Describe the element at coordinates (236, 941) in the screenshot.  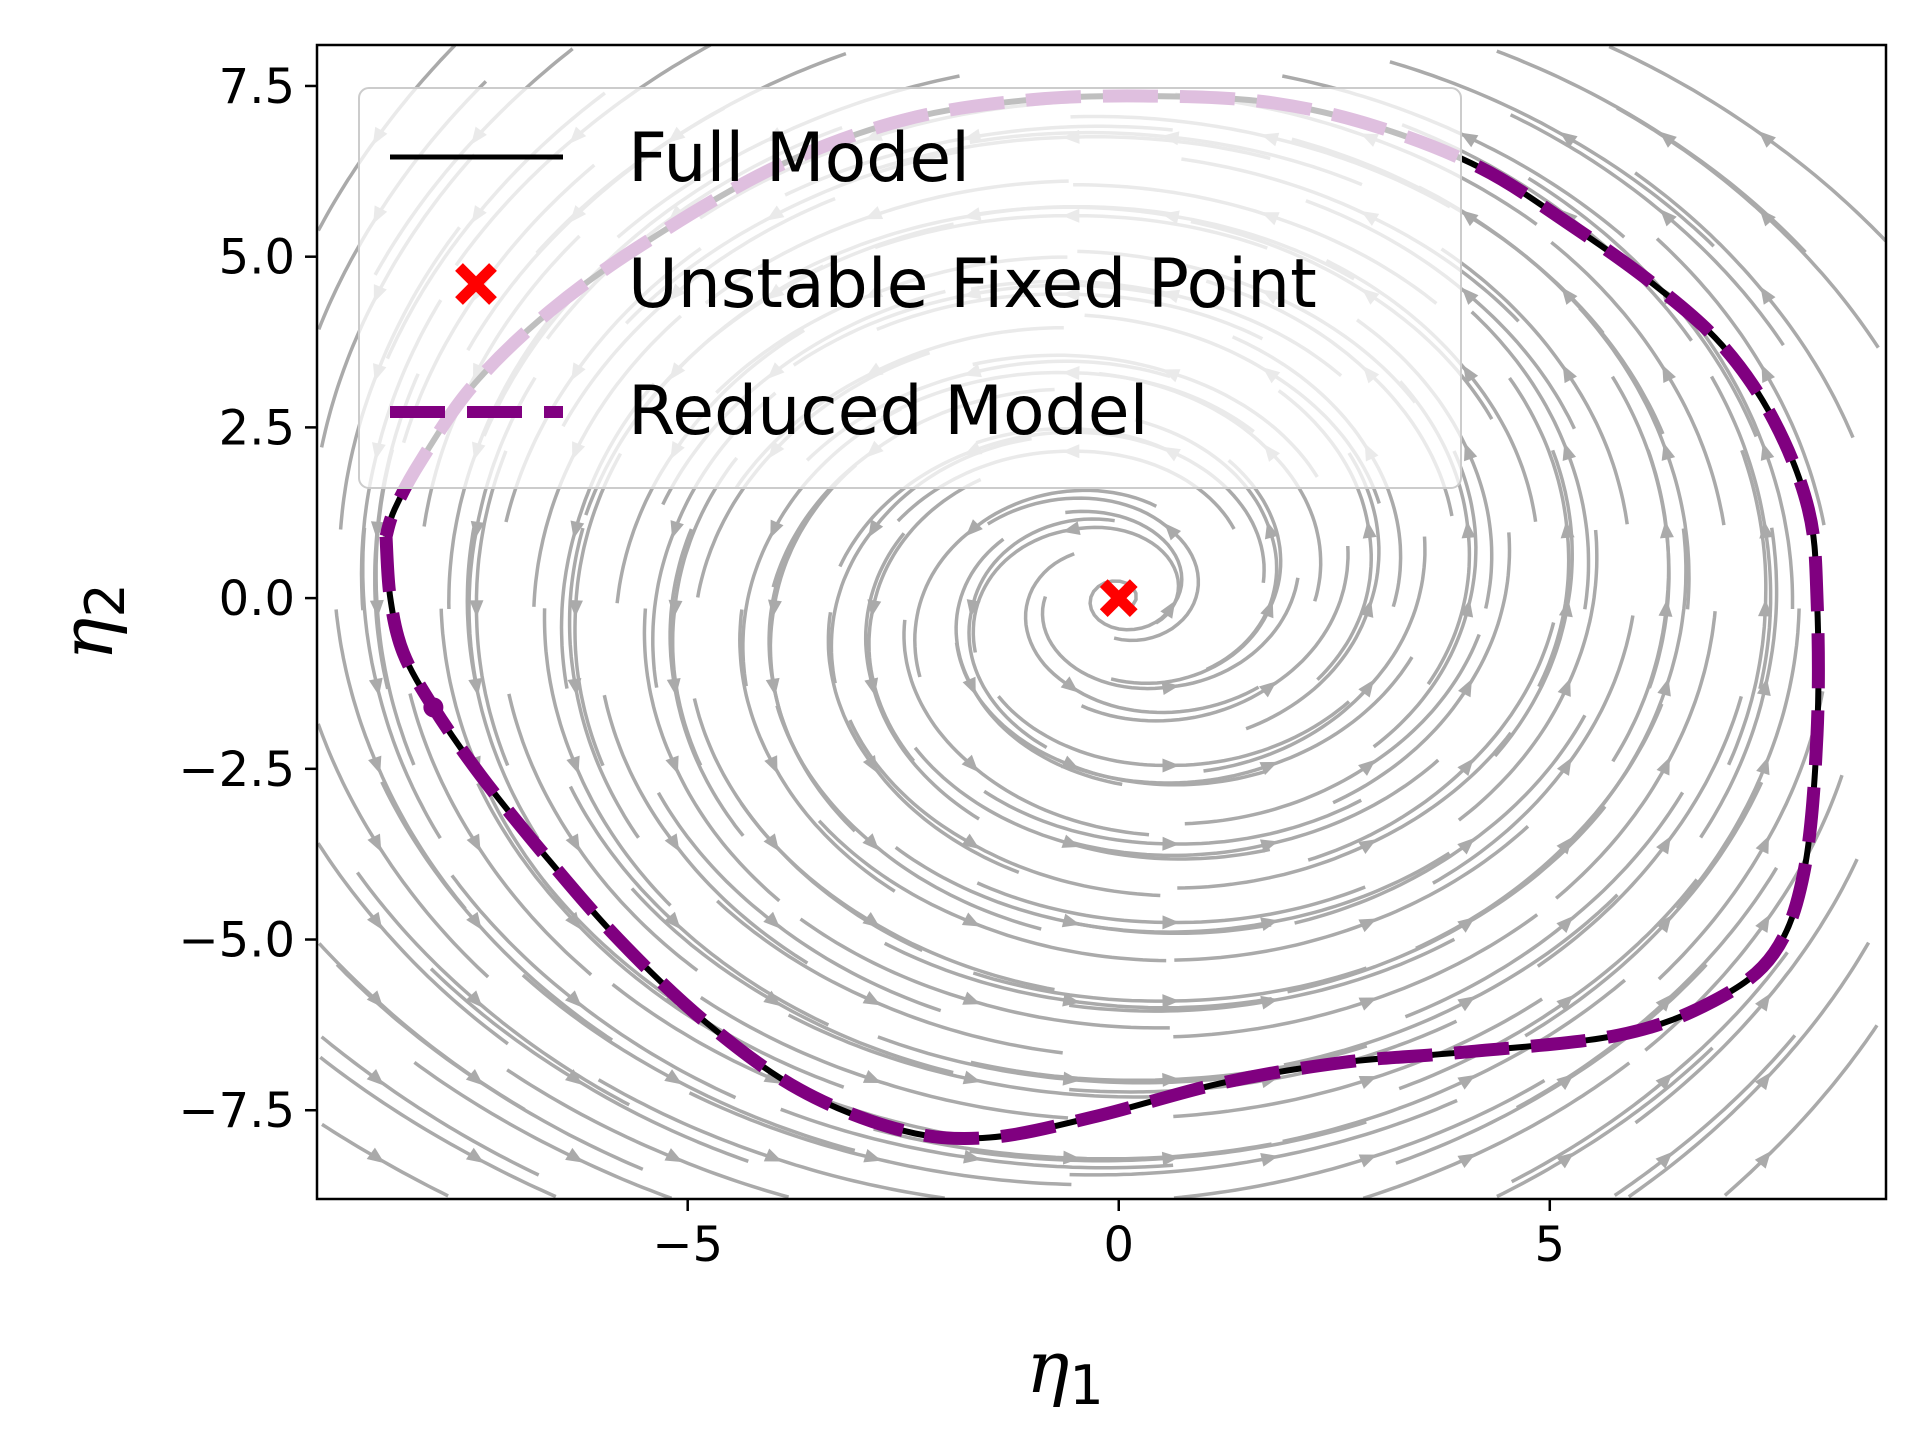
I see `y-tick-label: −5.0` at that location.